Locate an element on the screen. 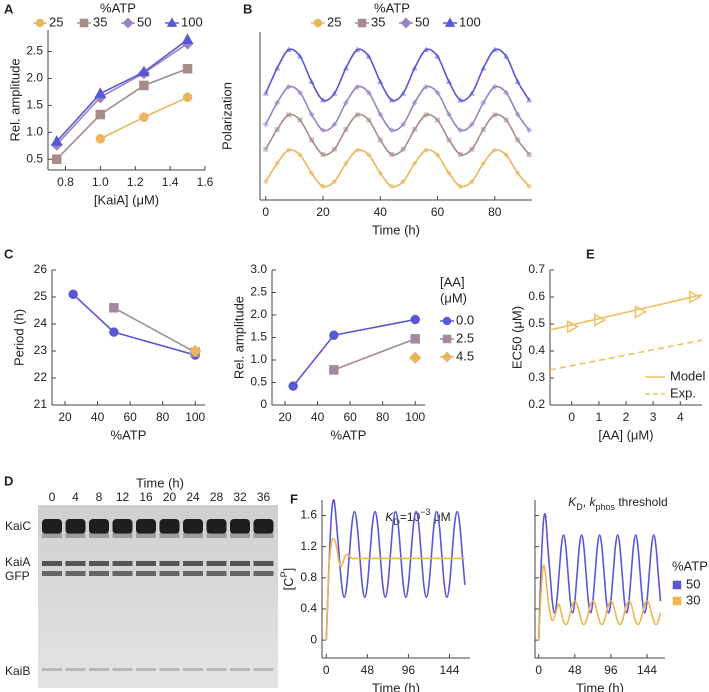 This screenshot has height=692, width=709. y-tick-label: 0.8 is located at coordinates (308, 577).